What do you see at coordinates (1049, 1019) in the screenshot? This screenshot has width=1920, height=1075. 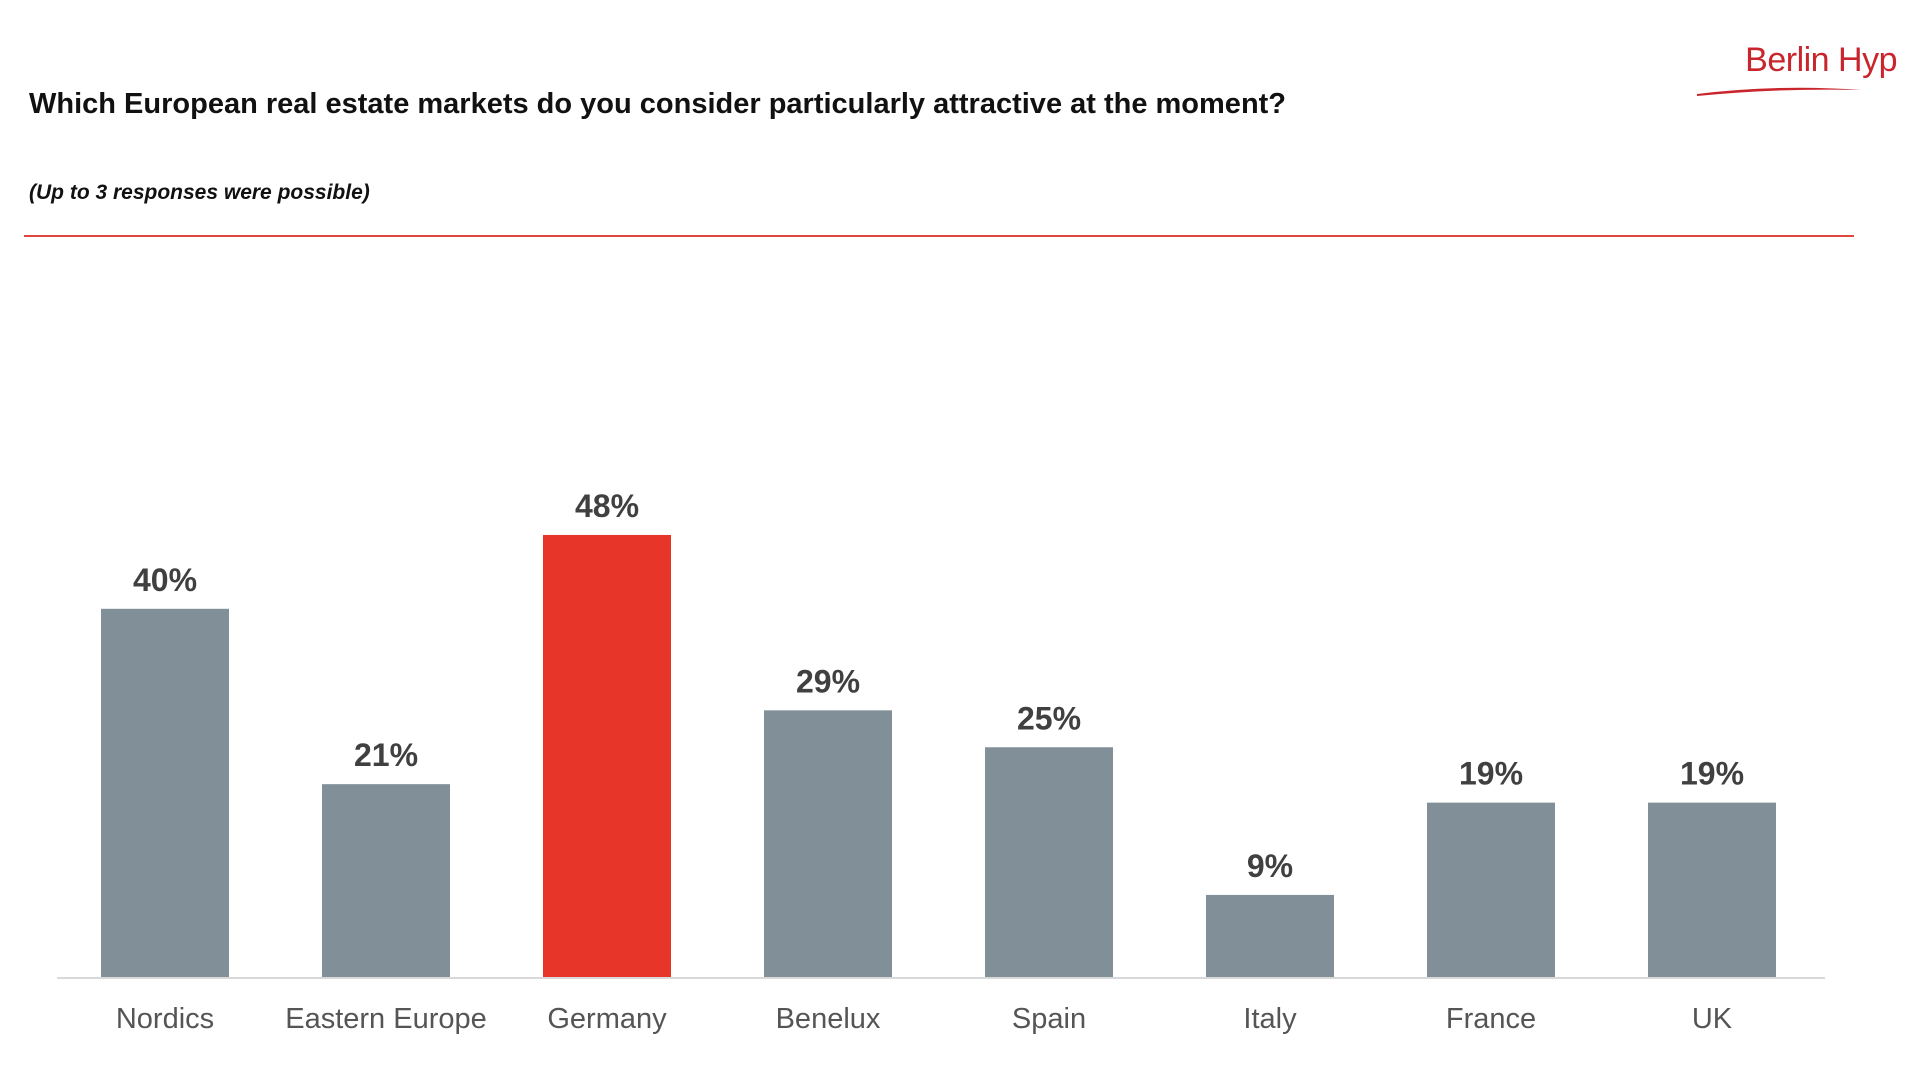 I see `category-label-spain: Spain` at bounding box center [1049, 1019].